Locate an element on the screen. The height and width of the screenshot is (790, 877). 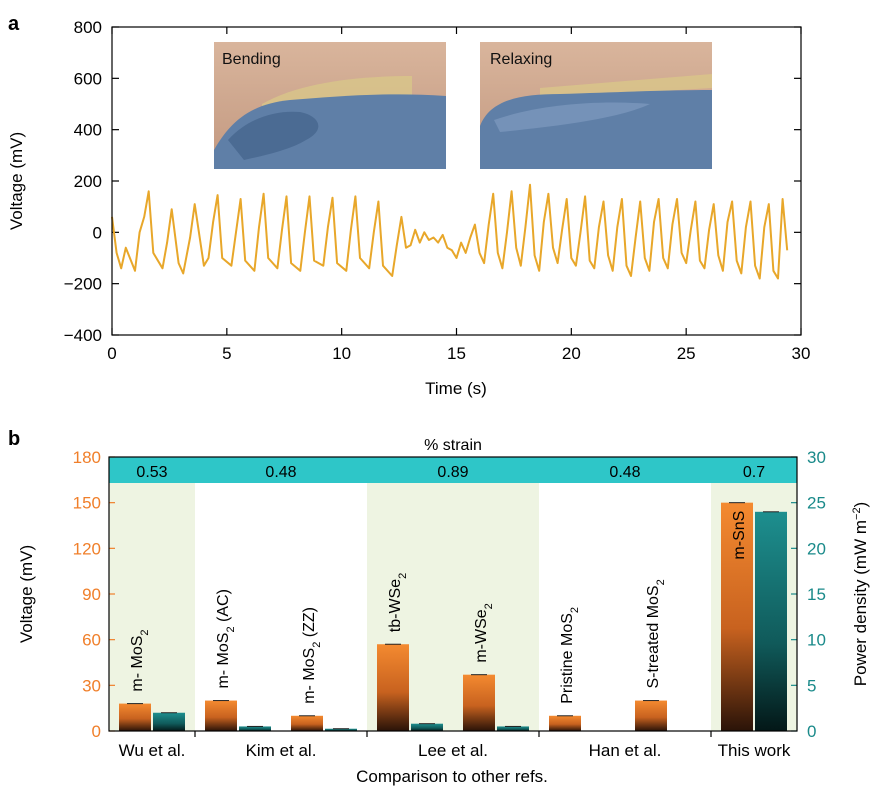
reference-label: Han et al. is located at coordinates (625, 750).